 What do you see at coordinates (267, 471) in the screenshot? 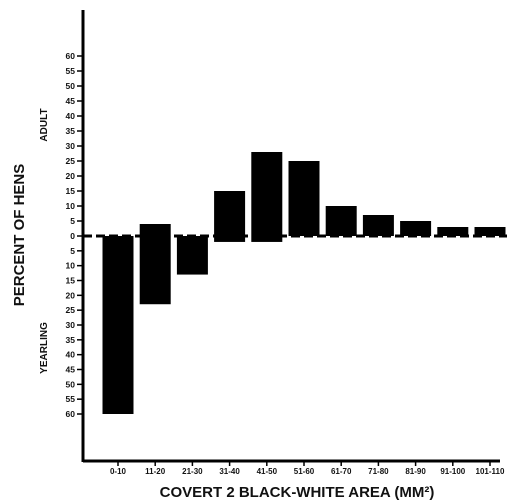
I see `x-category-label-41-50: 41-50` at bounding box center [267, 471].